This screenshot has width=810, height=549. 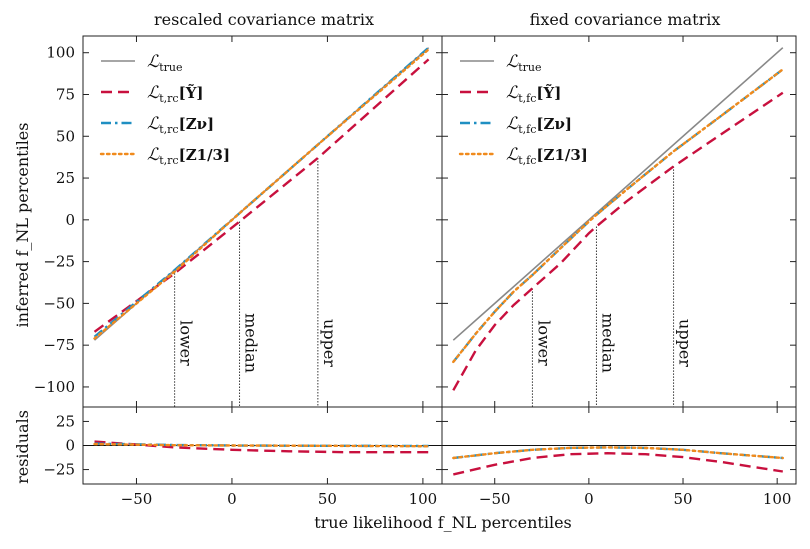 I want to click on legend-label: ℒt,rc[Zν], so click(x=180, y=125).